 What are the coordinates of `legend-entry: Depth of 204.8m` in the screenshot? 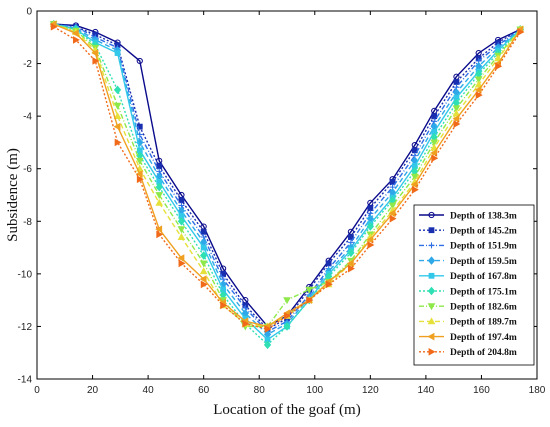 It's located at (468, 352).